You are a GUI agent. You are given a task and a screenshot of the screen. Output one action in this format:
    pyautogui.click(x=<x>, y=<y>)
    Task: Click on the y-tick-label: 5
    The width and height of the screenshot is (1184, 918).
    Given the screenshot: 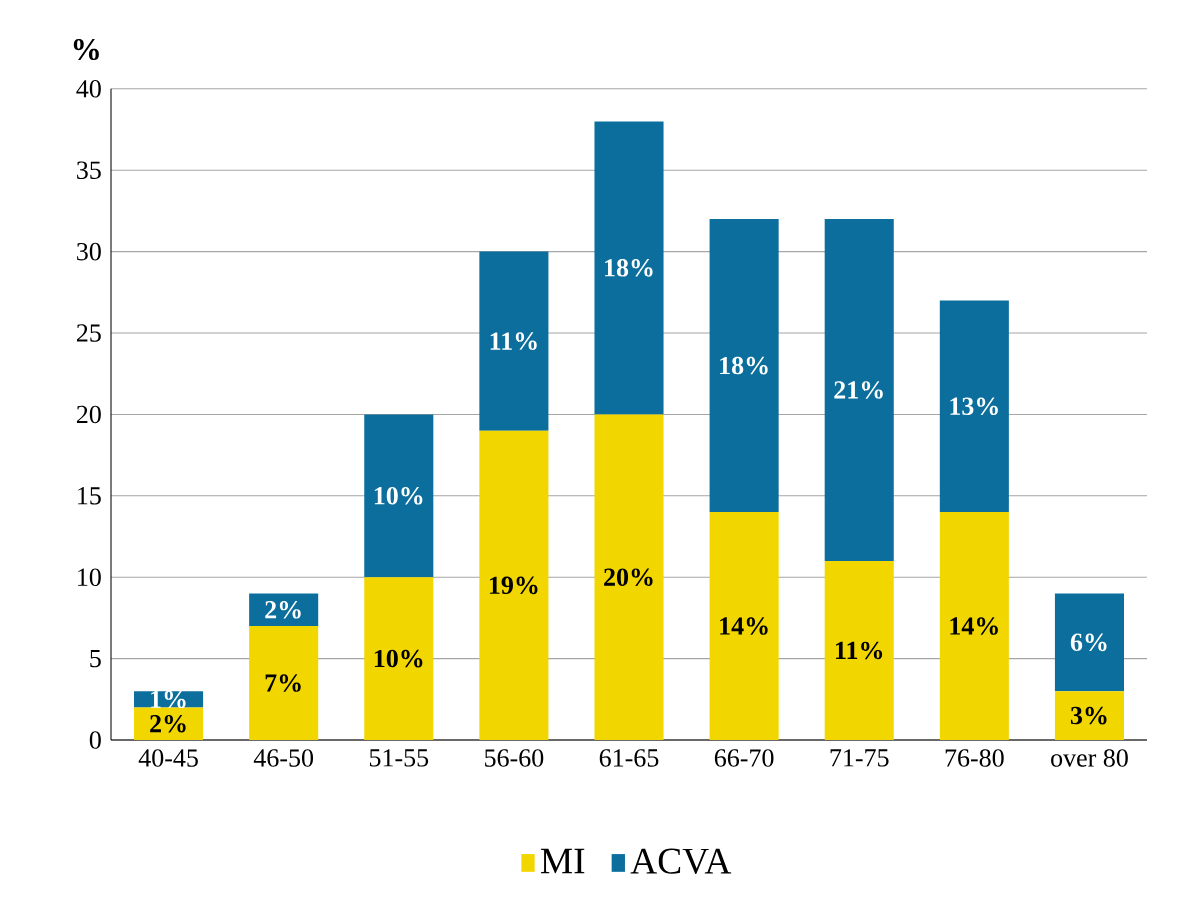 What is the action you would take?
    pyautogui.click(x=95, y=659)
    